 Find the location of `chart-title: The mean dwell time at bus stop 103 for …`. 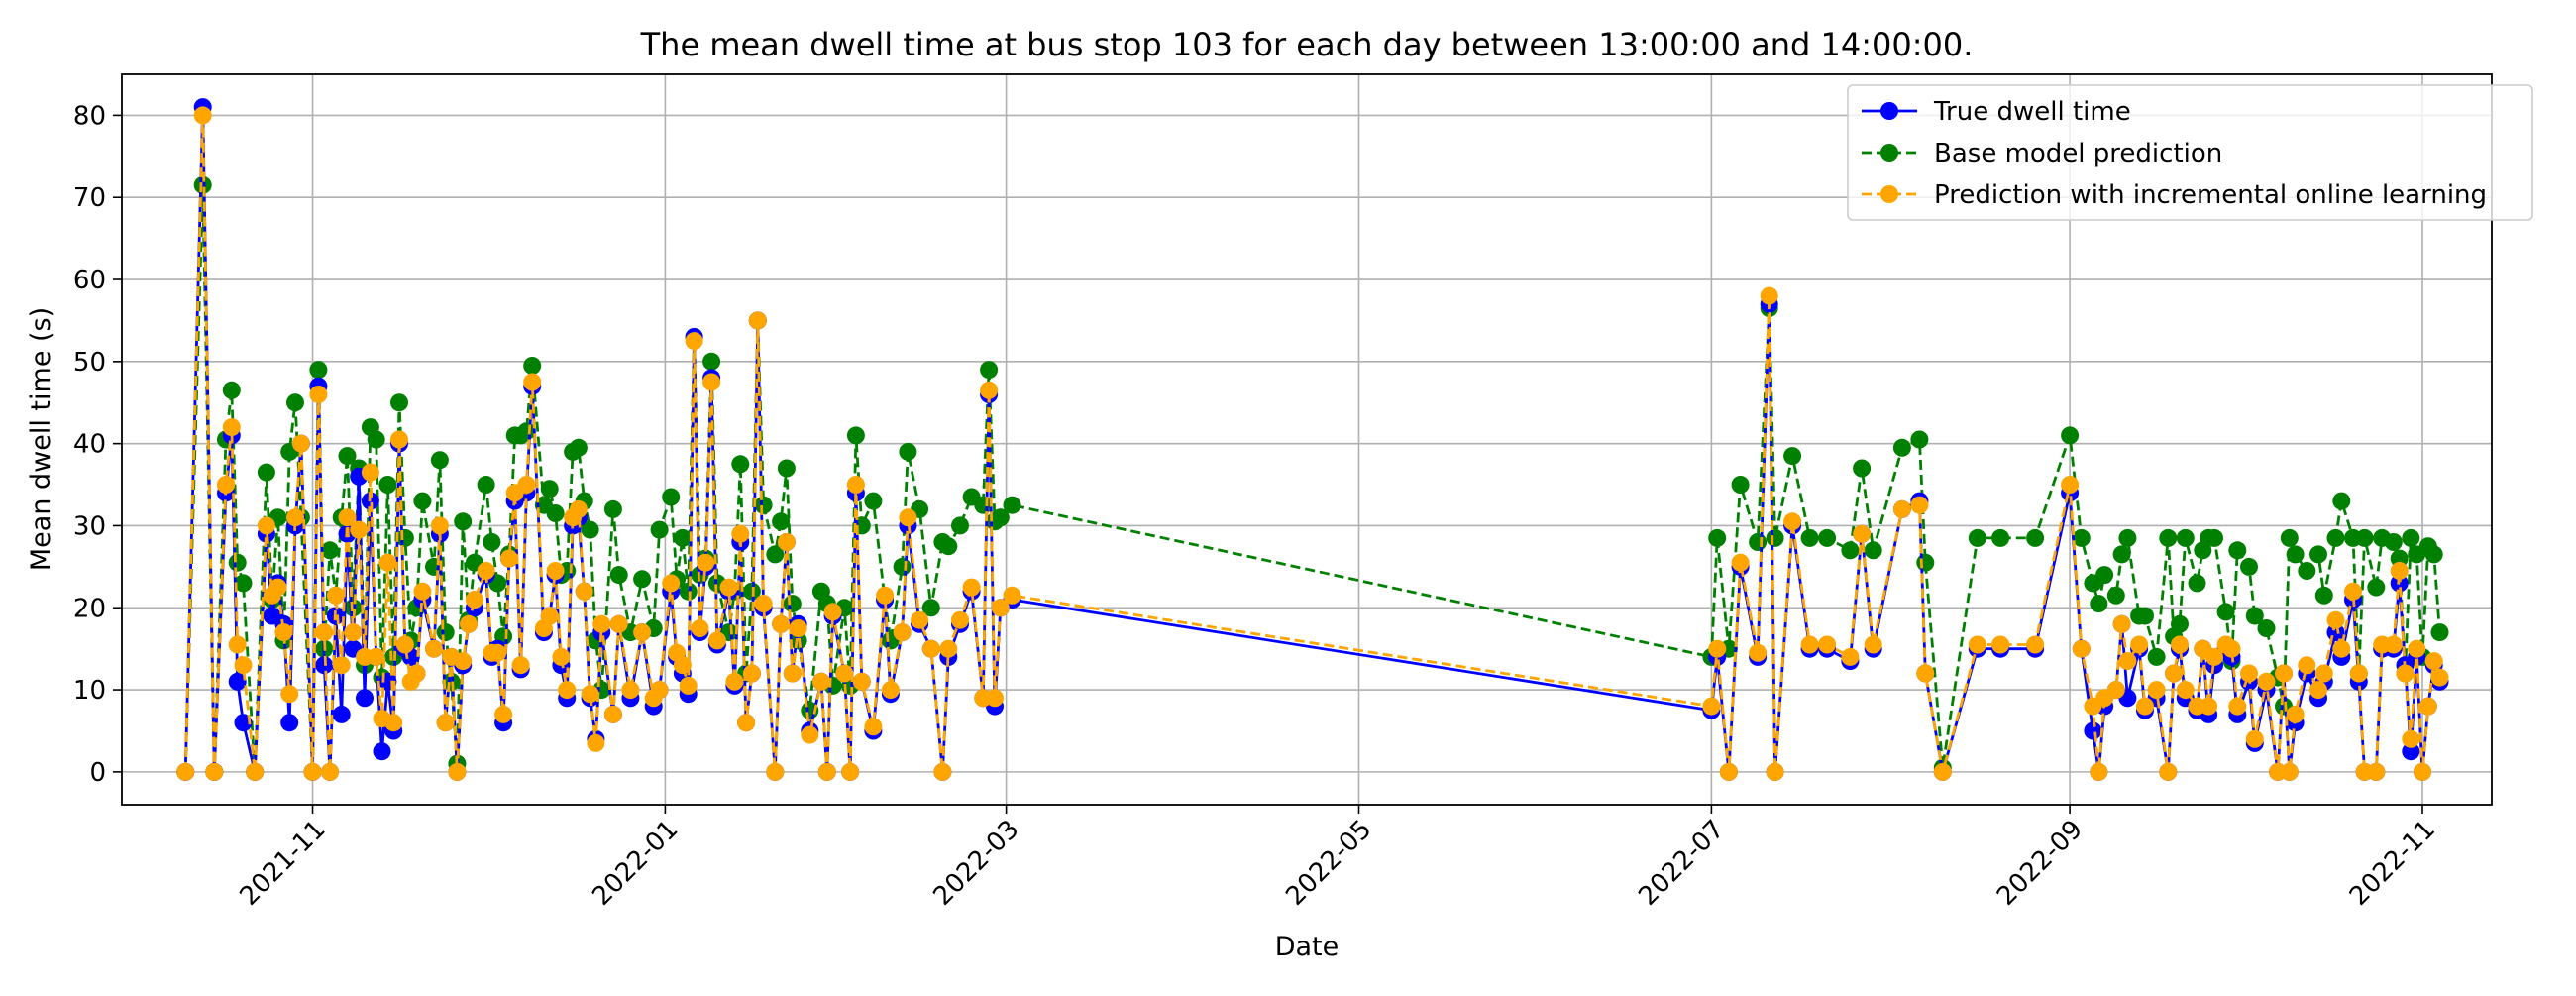

chart-title: The mean dwell time at bus stop 103 for … is located at coordinates (1307, 44).